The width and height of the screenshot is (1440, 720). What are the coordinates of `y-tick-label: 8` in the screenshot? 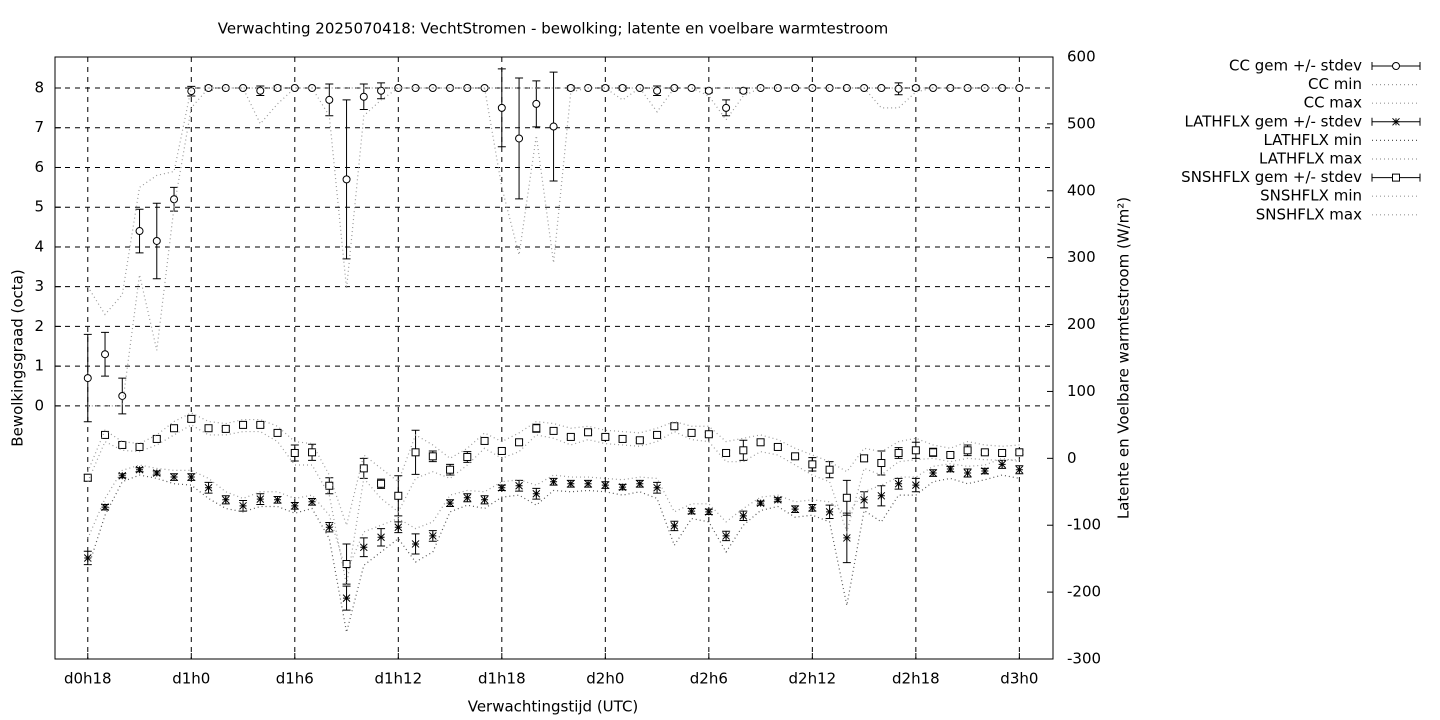 It's located at (39, 87).